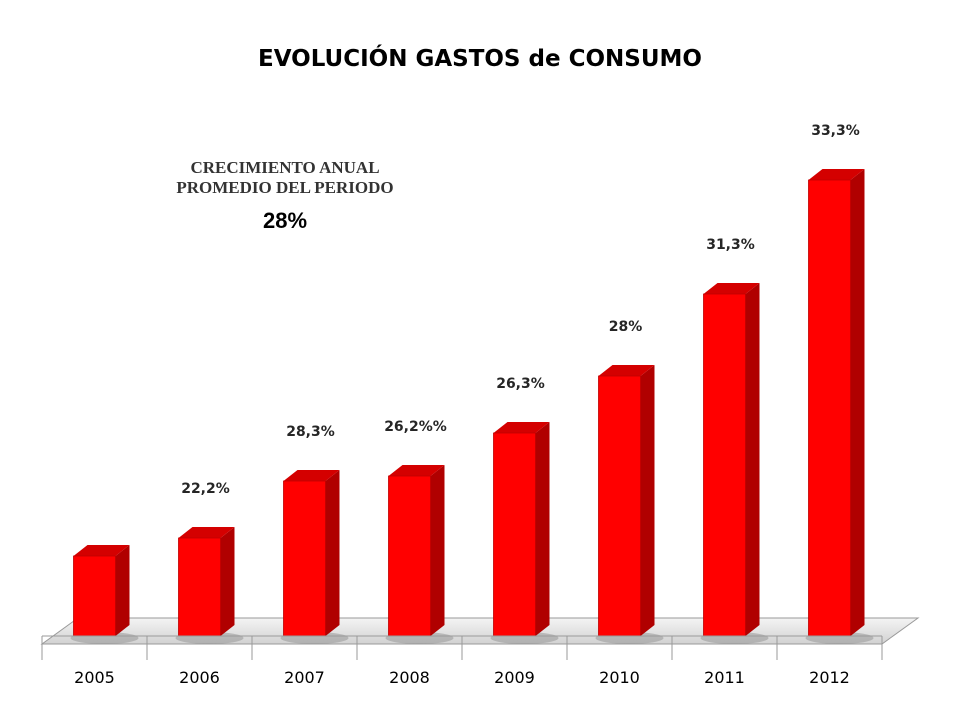  Describe the element at coordinates (285, 187) in the screenshot. I see `annotation-line-2: PROMEDIO DEL PERIODO` at that location.